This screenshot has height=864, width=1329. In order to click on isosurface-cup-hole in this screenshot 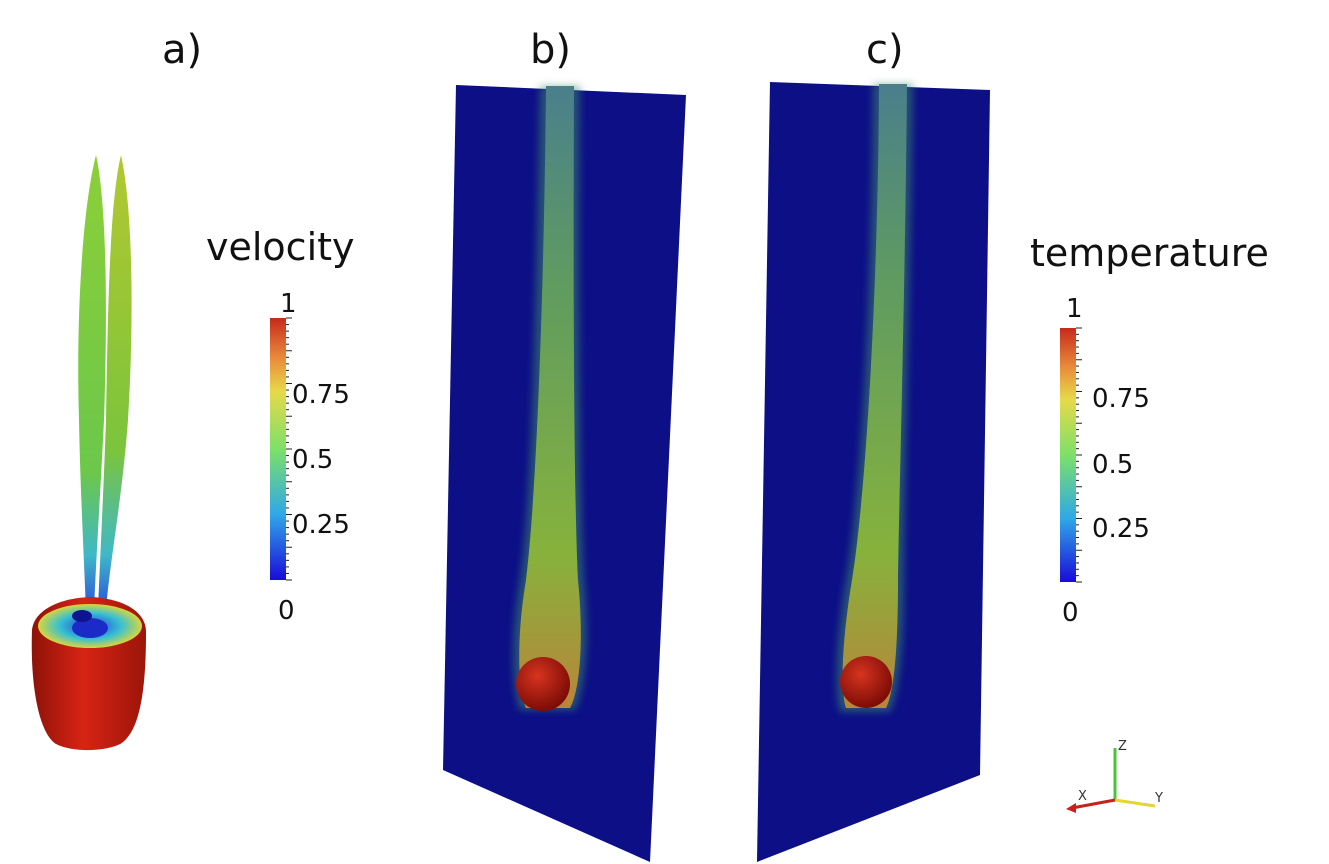, I will do `click(82, 616)`.